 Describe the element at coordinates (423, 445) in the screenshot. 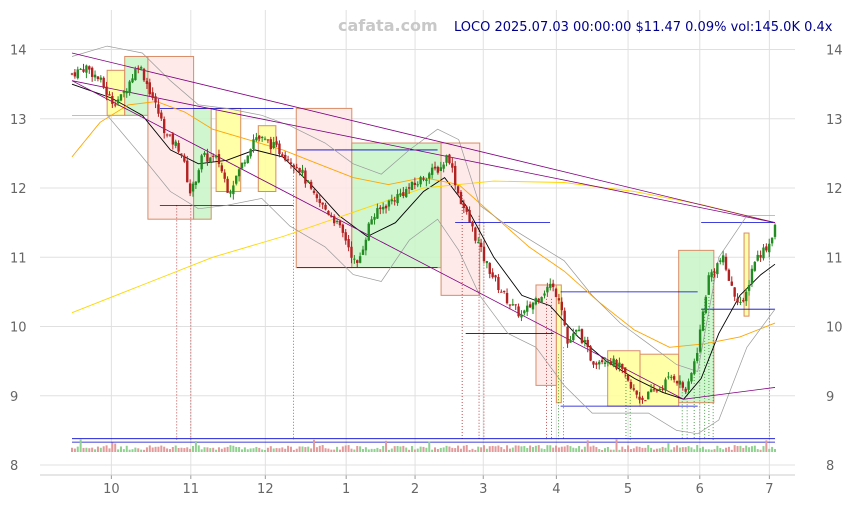

I see `volume-bars` at that location.